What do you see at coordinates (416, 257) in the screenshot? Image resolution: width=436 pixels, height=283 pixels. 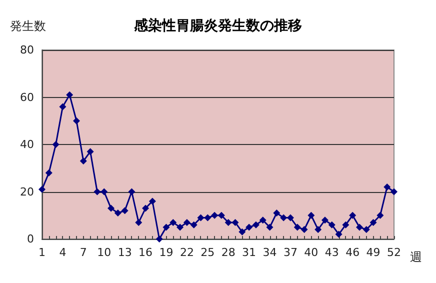 I see `x-axis-title: 週` at bounding box center [416, 257].